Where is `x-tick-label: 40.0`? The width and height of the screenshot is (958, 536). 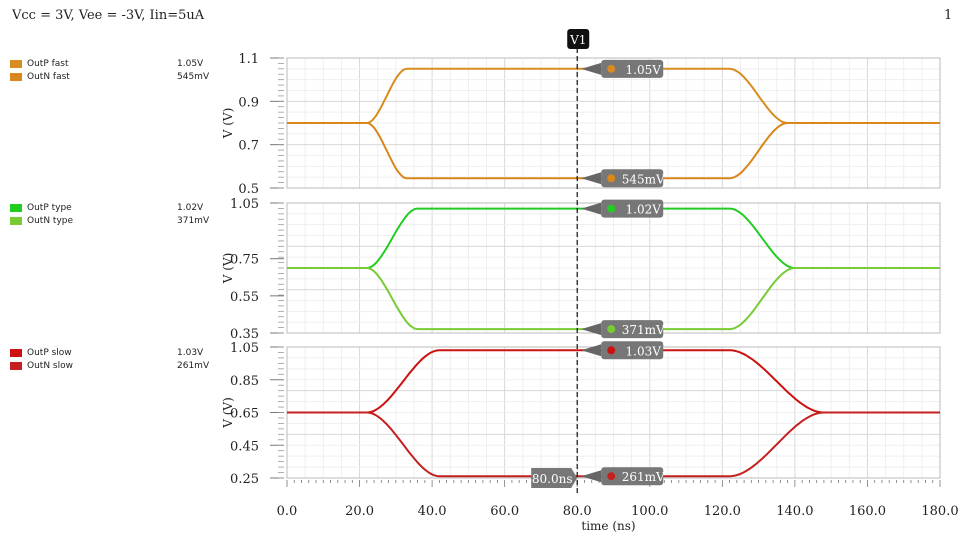 x-tick-label: 40.0 is located at coordinates (432, 511).